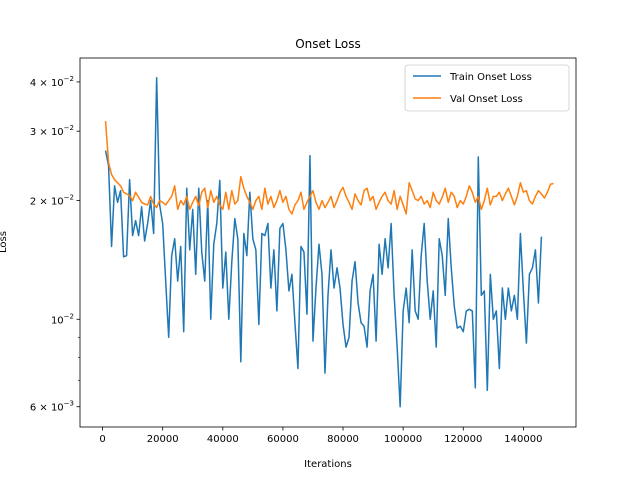 Image resolution: width=640 pixels, height=480 pixels. I want to click on legend-box, so click(487, 88).